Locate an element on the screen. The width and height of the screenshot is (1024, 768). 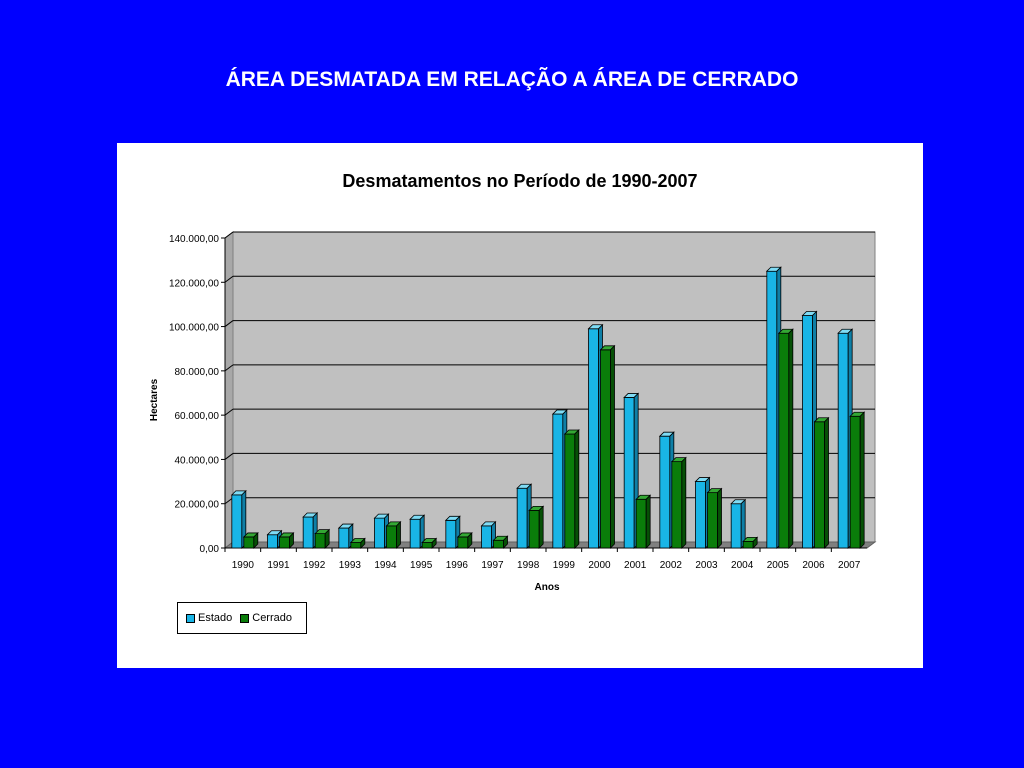
y-tick-label: 0,00 is located at coordinates (210, 549).